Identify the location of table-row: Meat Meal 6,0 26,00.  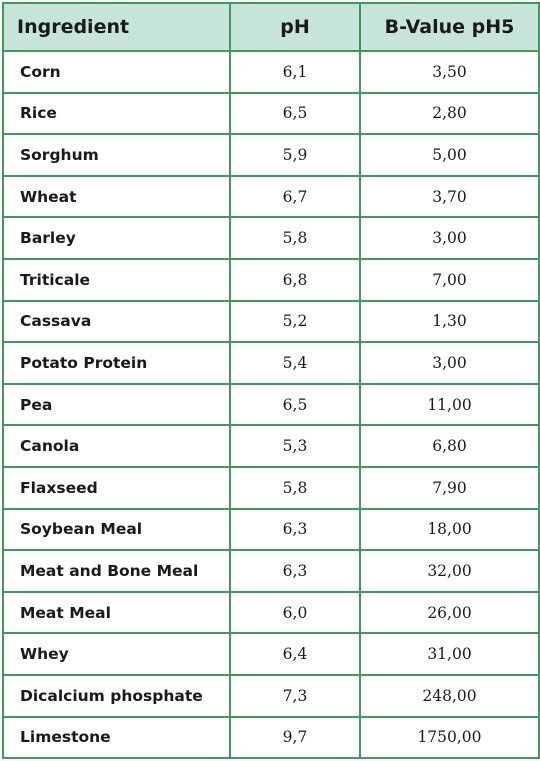
(271, 612).